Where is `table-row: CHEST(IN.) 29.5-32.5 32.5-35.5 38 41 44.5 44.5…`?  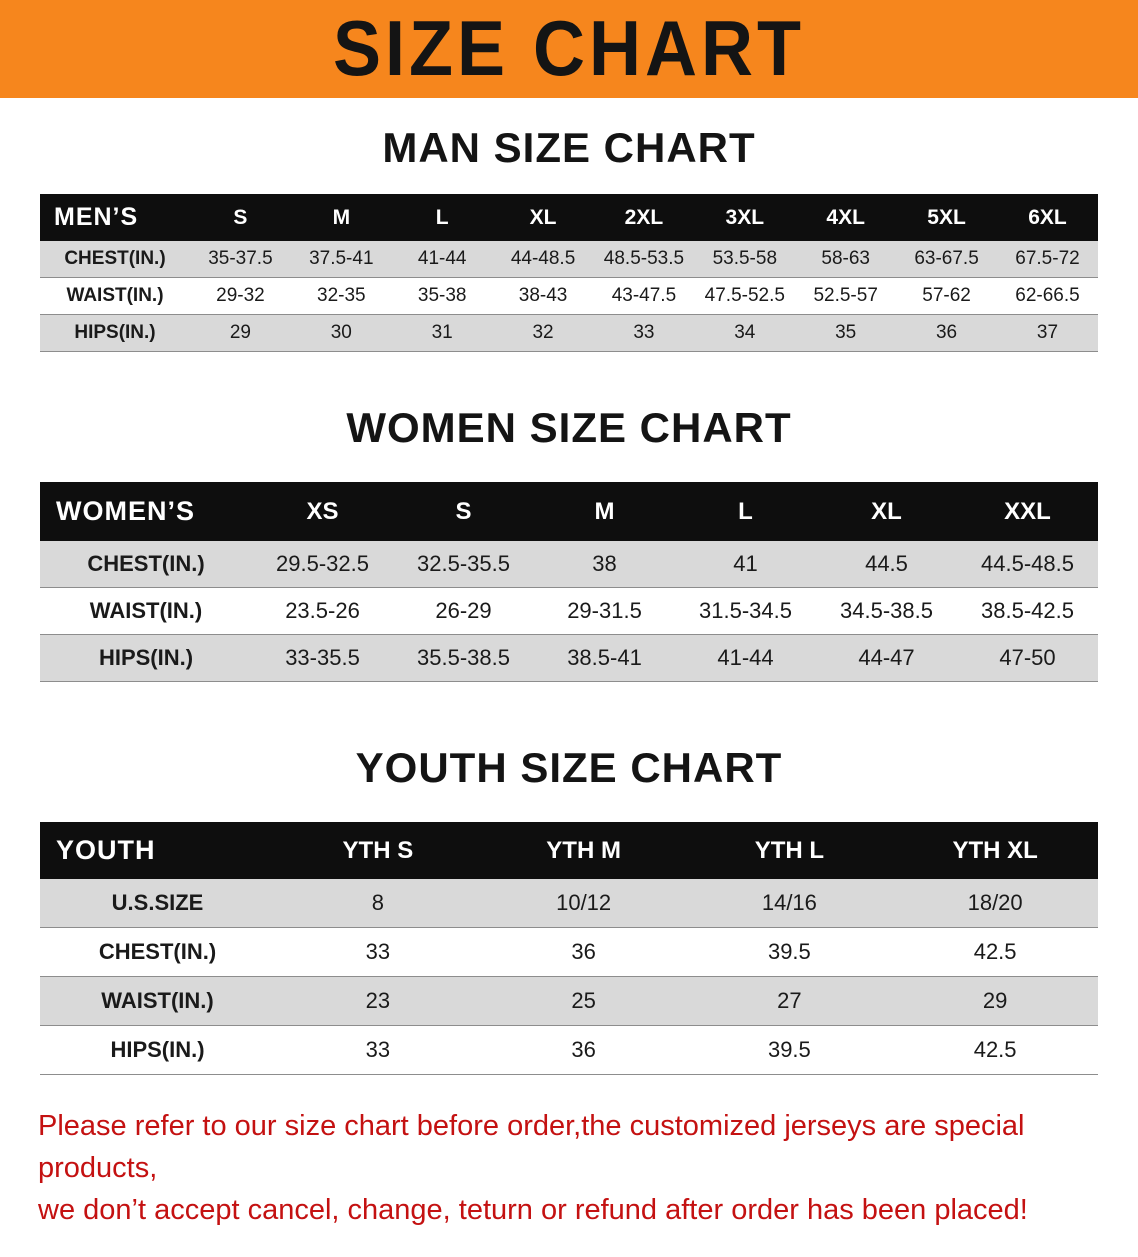
table-row: CHEST(IN.) 29.5-32.5 32.5-35.5 38 41 44.5 44.5… is located at coordinates (569, 564).